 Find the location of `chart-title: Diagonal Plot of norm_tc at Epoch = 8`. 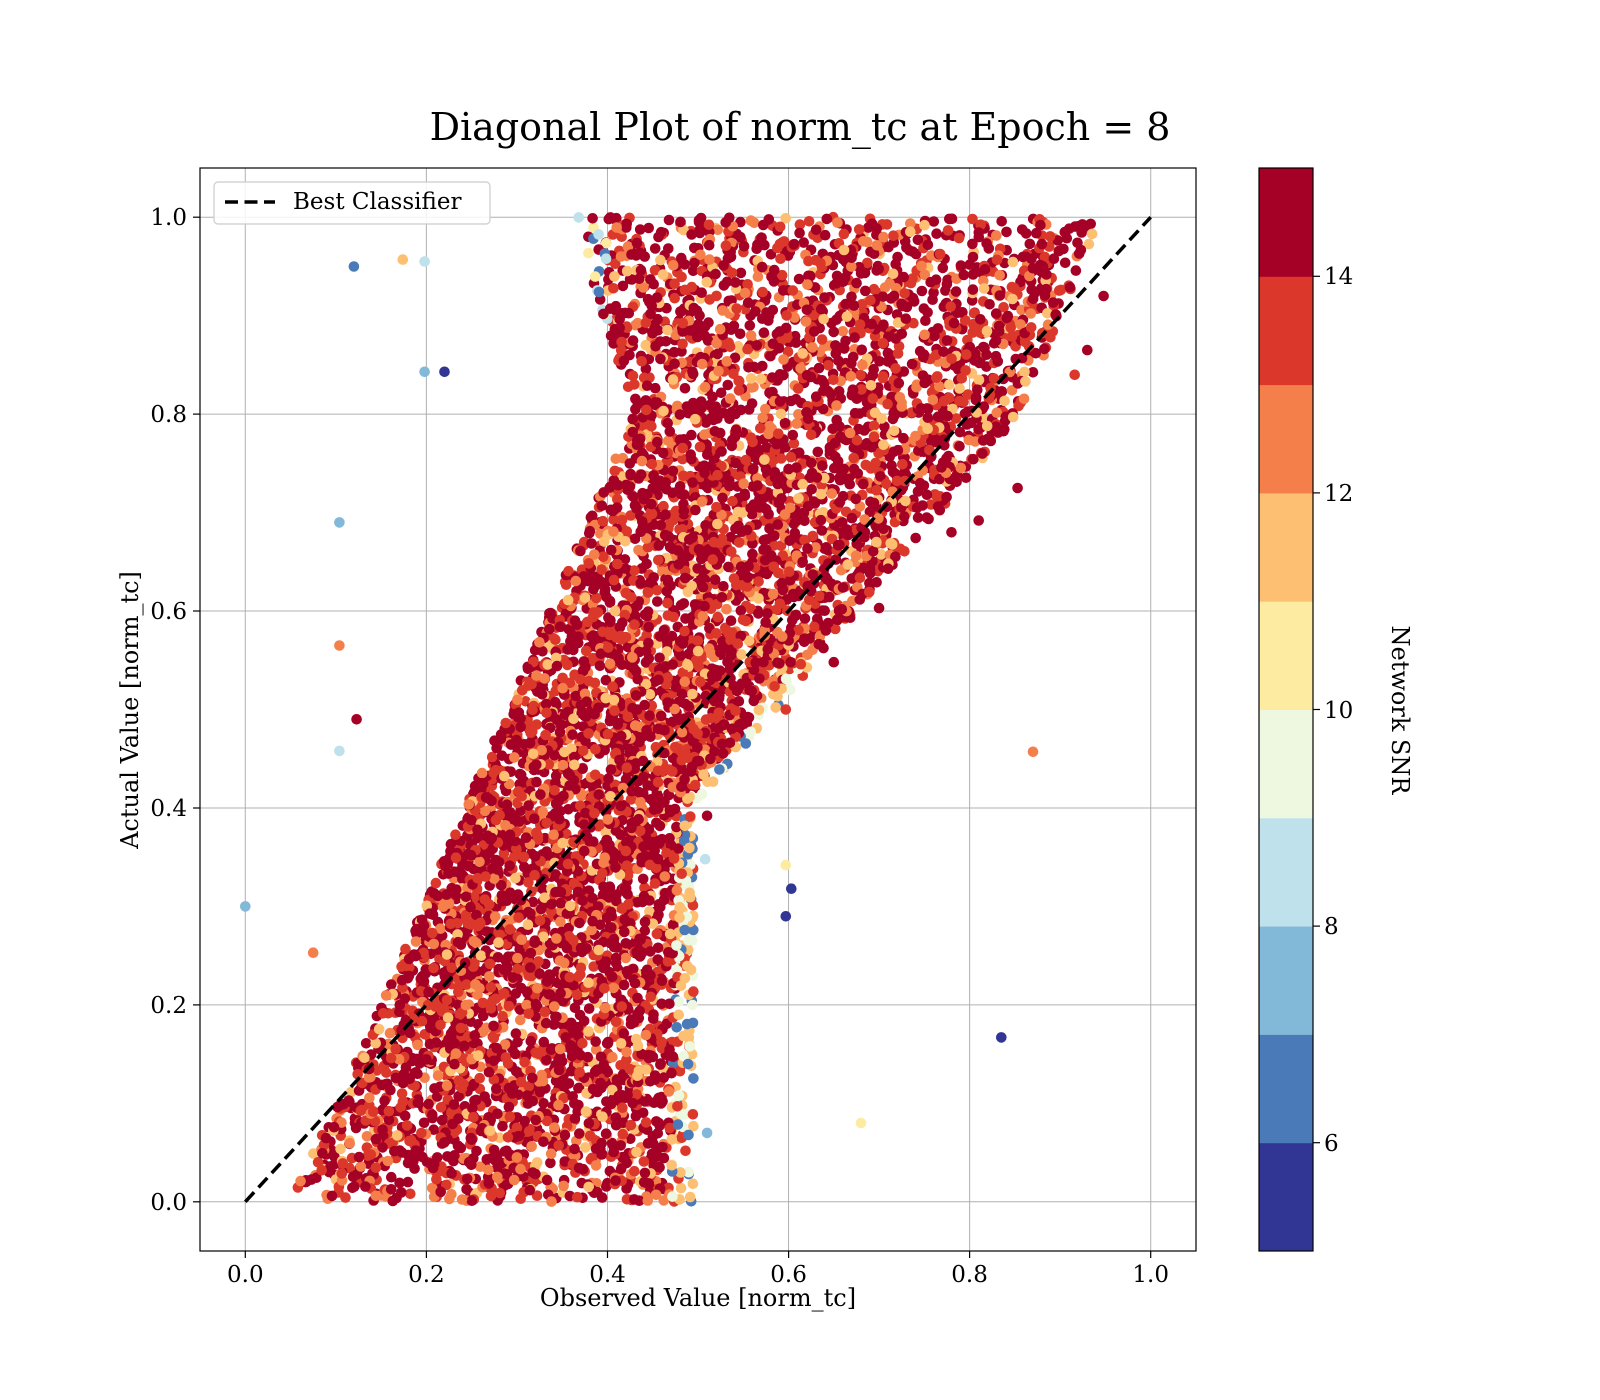

chart-title: Diagonal Plot of norm_tc at Epoch = 8 is located at coordinates (800, 127).